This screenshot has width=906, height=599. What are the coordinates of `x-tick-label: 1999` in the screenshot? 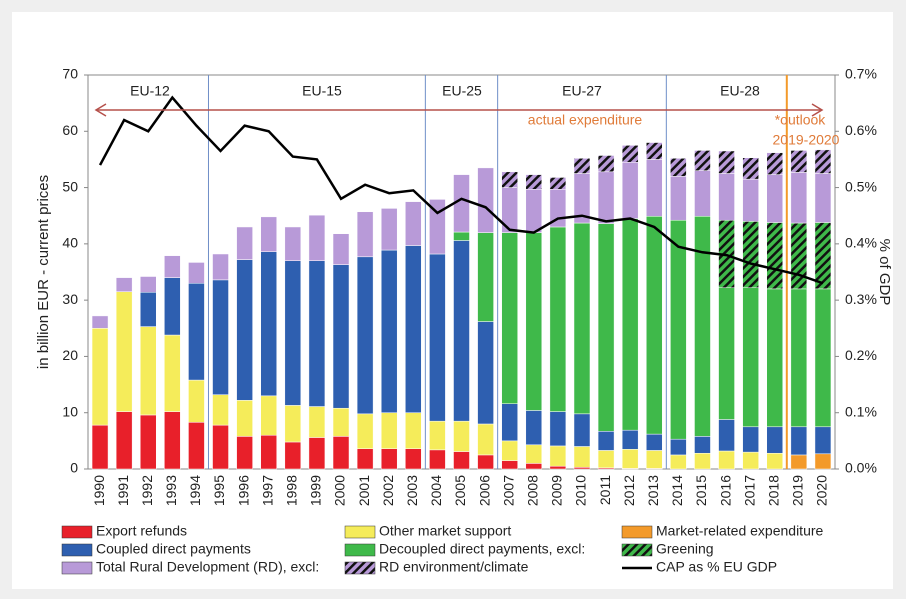 It's located at (316, 490).